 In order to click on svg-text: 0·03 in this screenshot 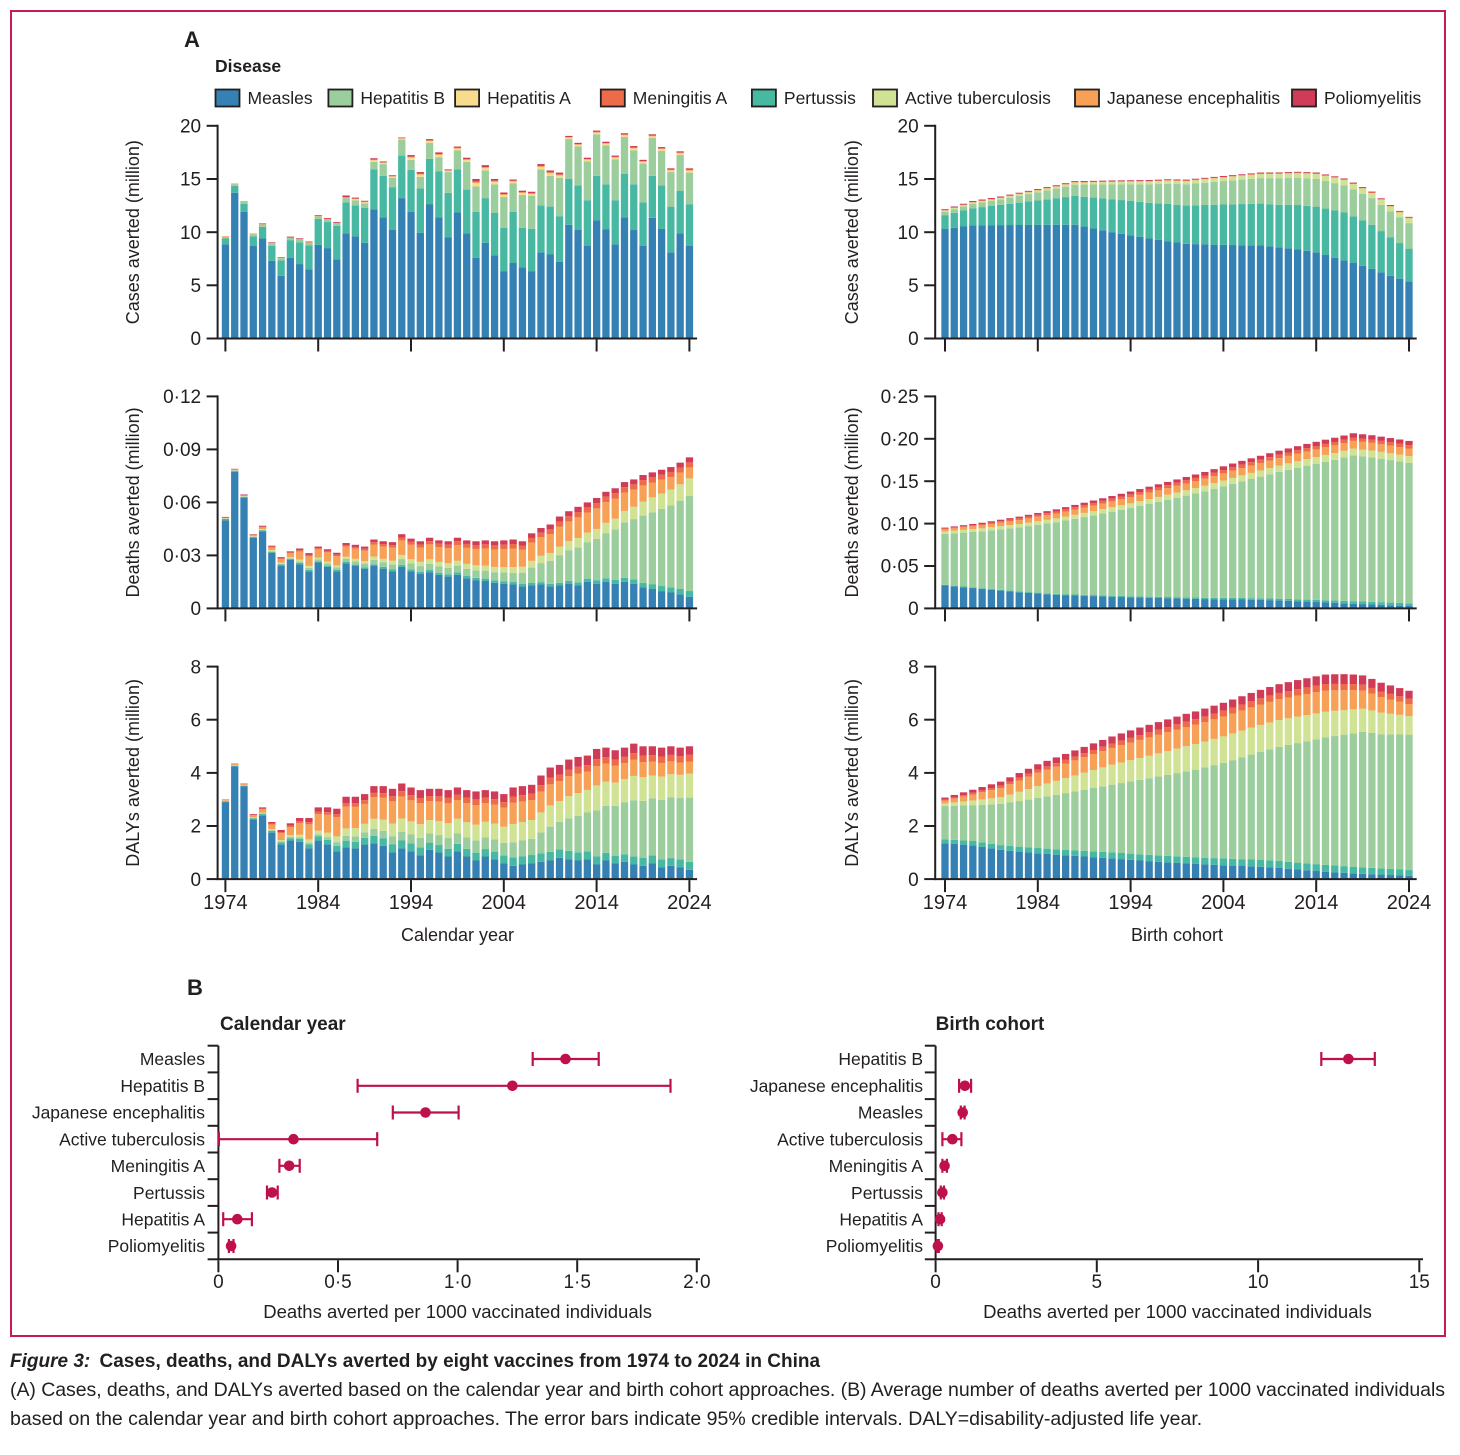, I will do `click(182, 556)`.